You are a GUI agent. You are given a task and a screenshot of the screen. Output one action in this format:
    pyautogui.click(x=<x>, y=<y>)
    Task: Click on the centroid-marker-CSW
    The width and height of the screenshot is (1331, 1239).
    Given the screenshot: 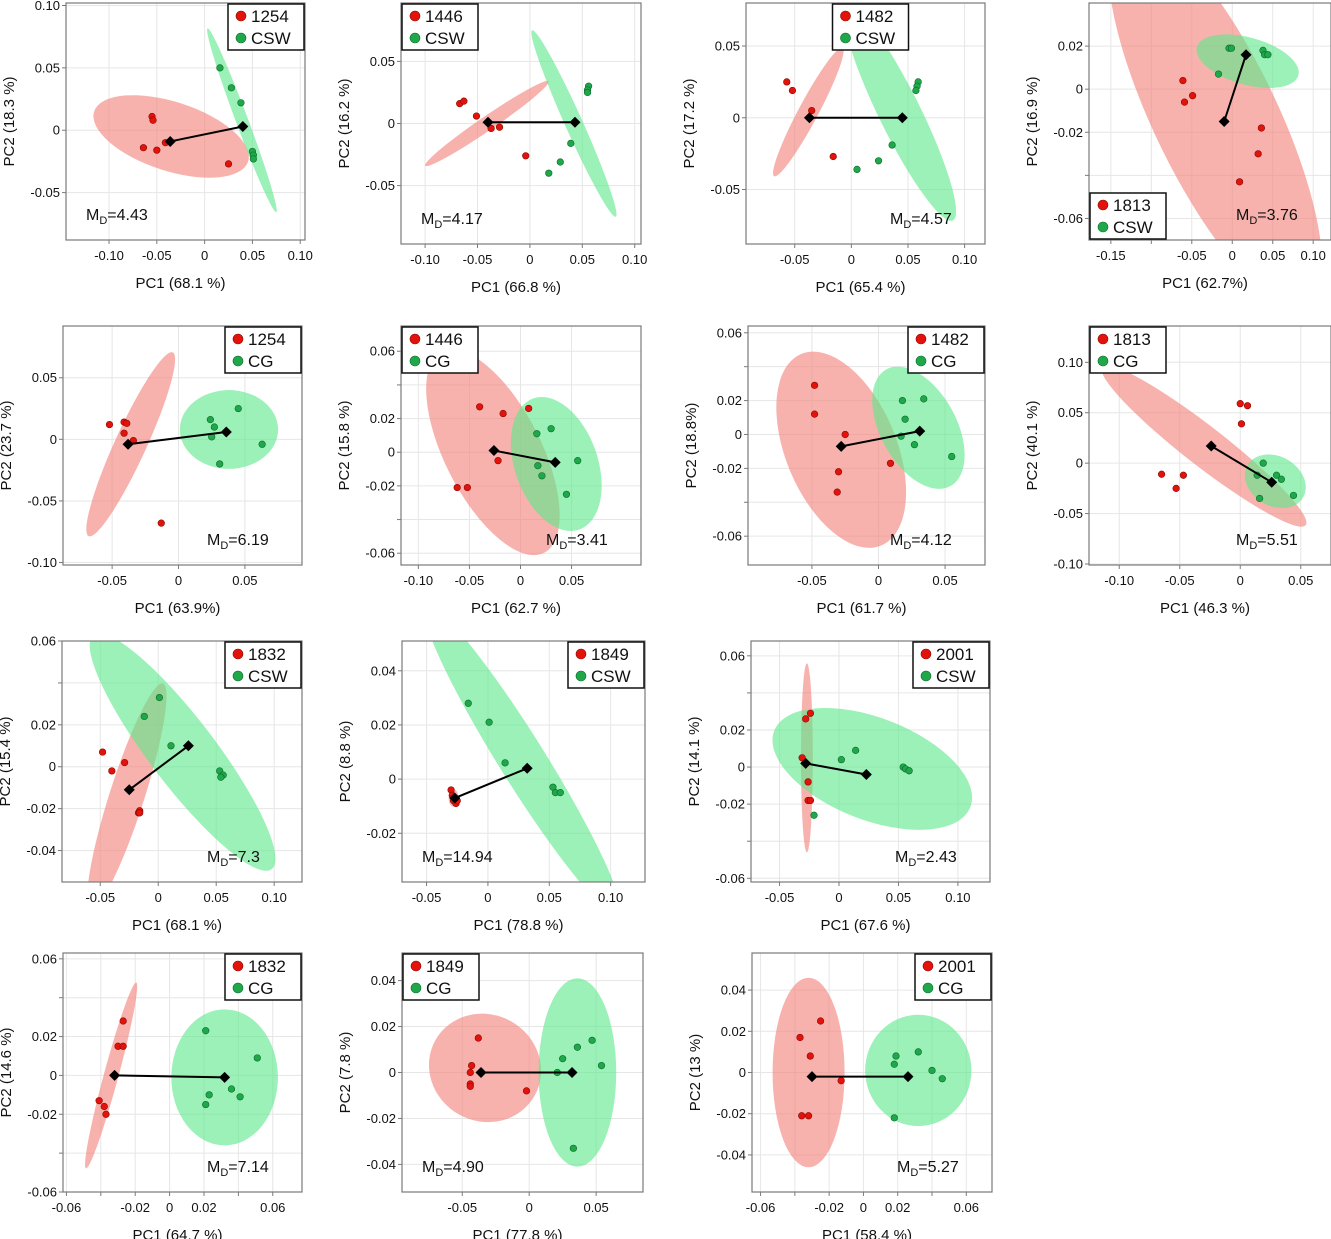 What is the action you would take?
    pyautogui.click(x=527, y=768)
    